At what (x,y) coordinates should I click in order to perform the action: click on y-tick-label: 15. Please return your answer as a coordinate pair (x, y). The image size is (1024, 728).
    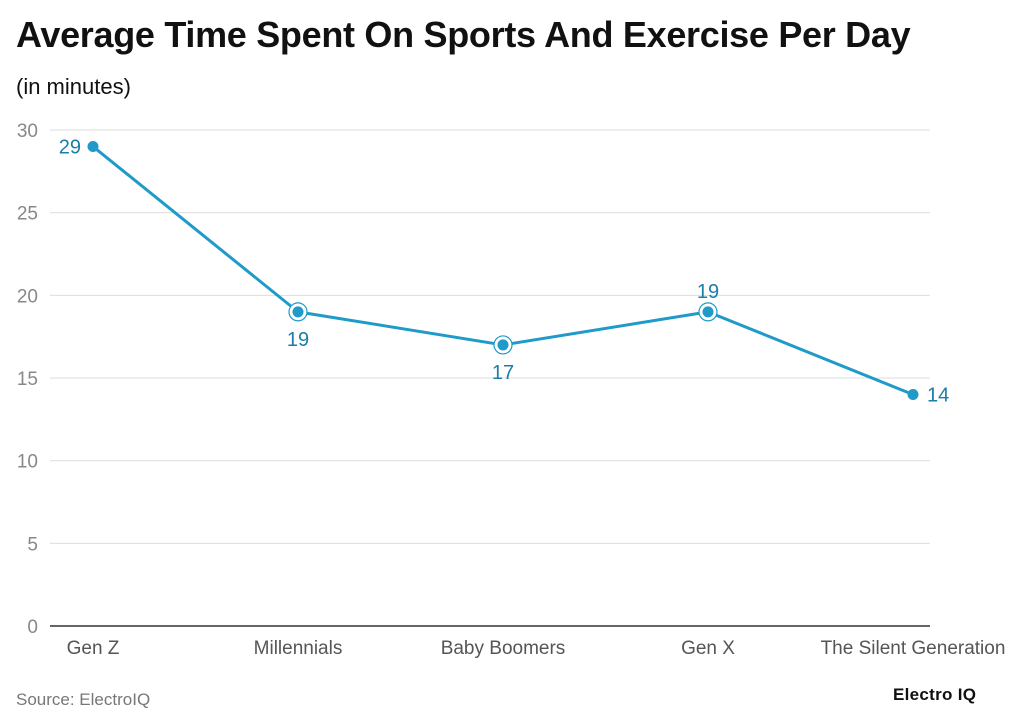
    Looking at the image, I should click on (27, 379).